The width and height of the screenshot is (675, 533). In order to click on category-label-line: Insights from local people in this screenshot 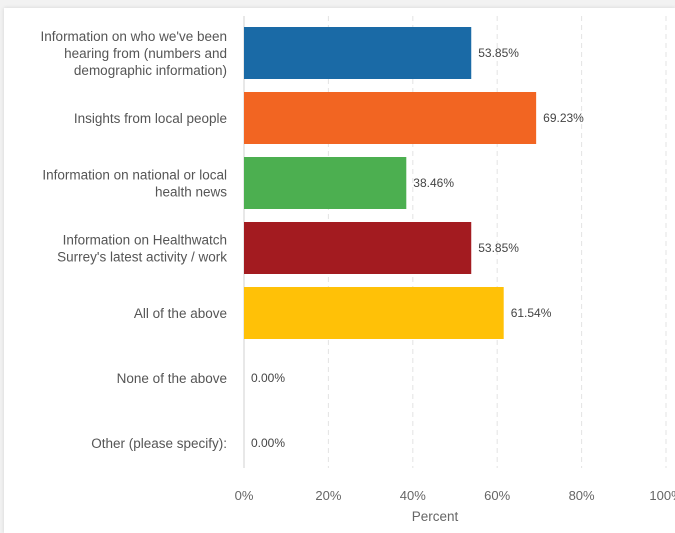, I will do `click(150, 118)`.